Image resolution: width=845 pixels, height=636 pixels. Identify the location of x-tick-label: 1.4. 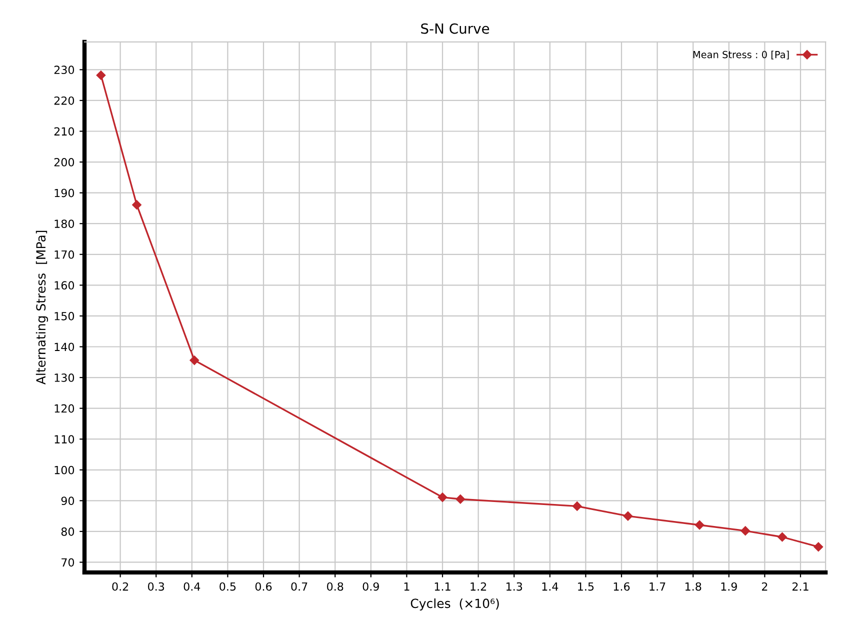
(550, 586).